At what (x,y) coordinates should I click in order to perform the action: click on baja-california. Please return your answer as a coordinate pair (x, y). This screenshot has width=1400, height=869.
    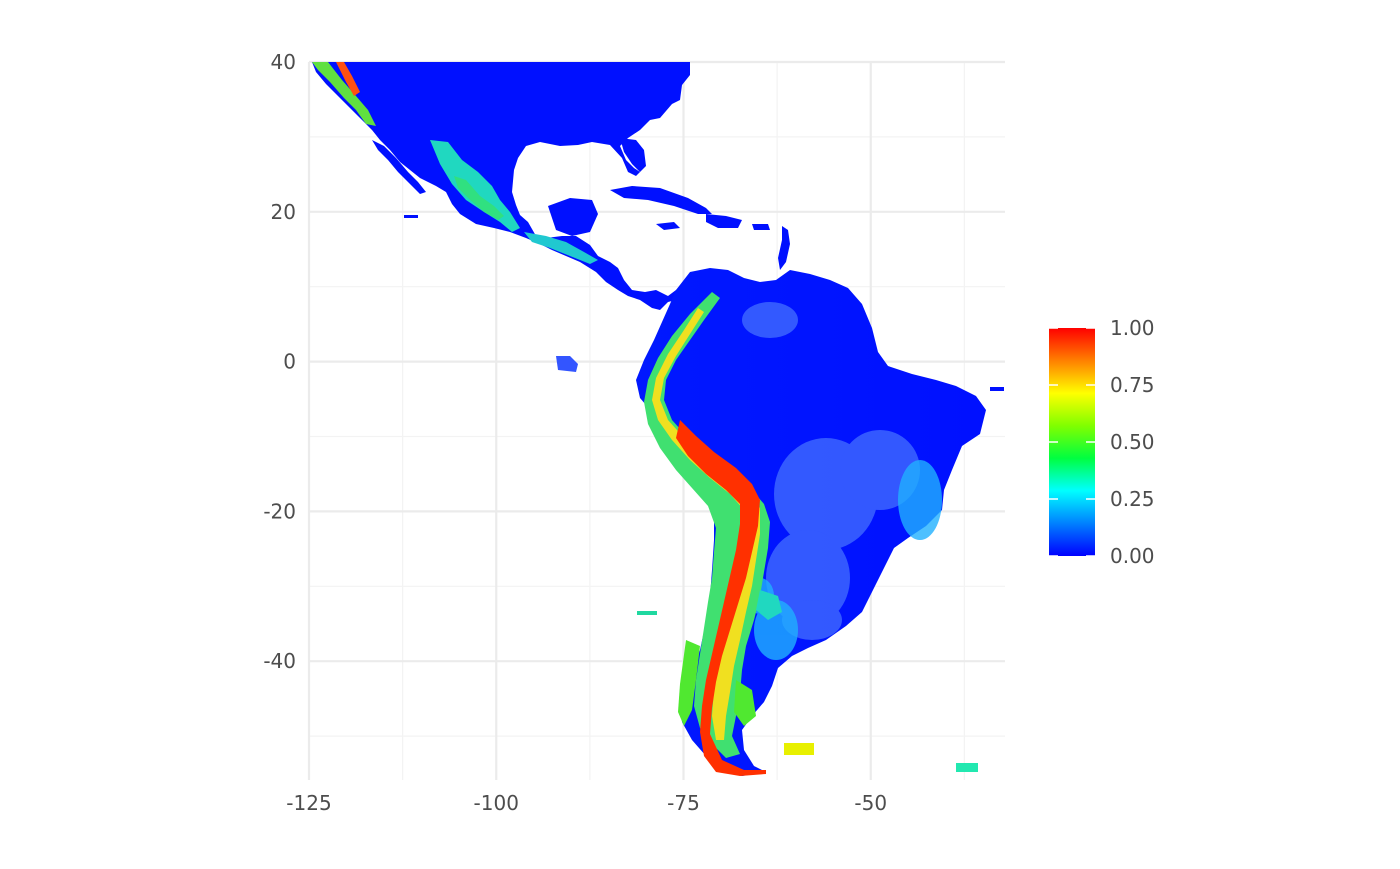
    Looking at the image, I should click on (399, 167).